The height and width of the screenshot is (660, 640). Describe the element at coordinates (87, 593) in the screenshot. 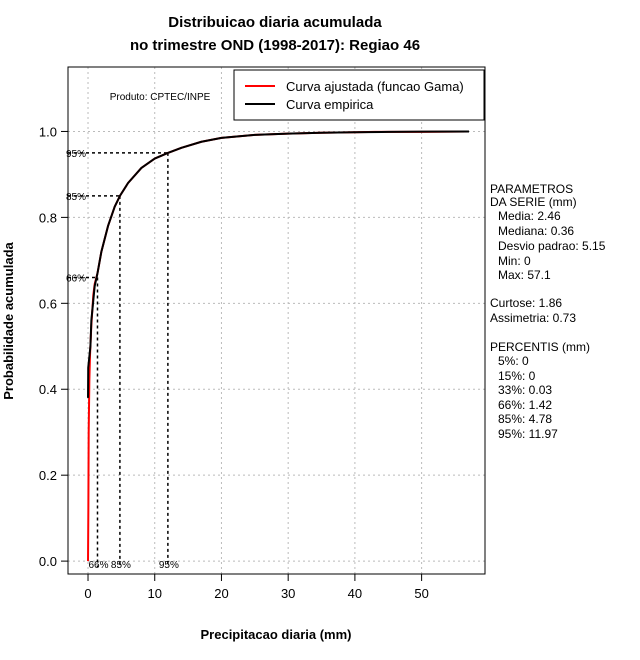

I see `x-tick-label: 0` at that location.